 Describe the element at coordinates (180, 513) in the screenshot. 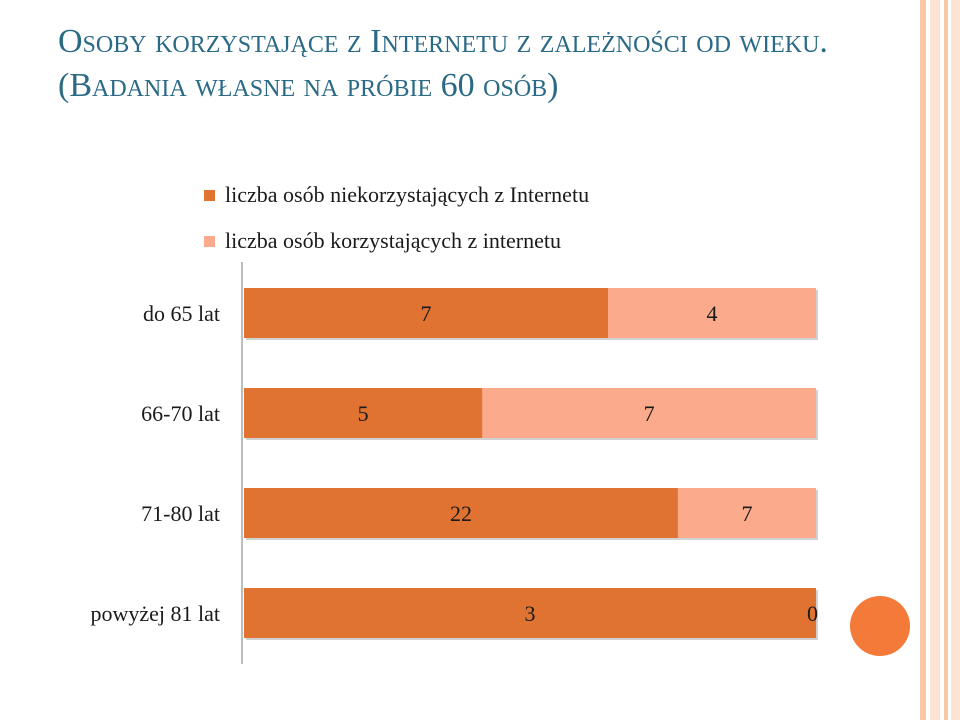

I see `category-label: 71-80 lat` at that location.